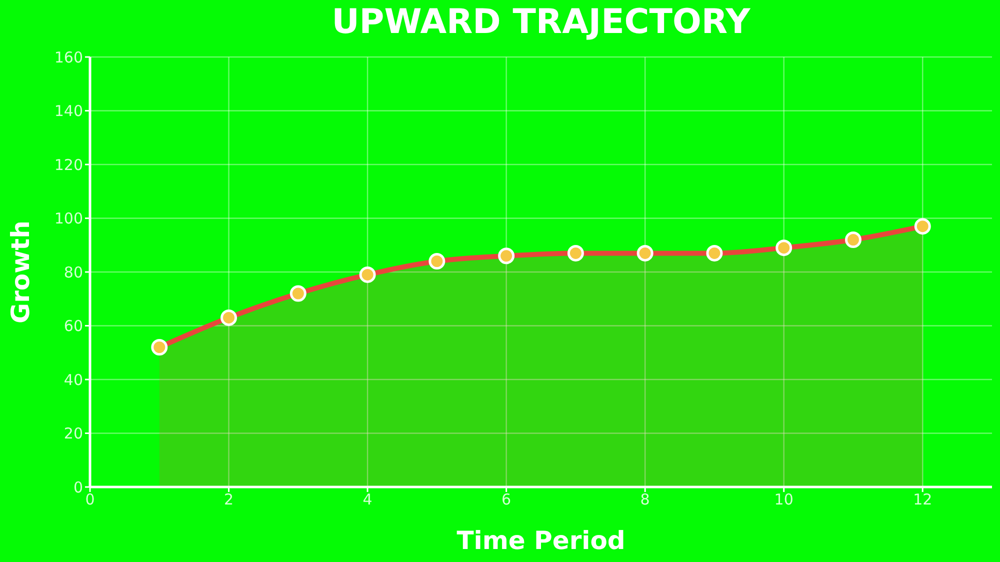 Image resolution: width=1000 pixels, height=562 pixels. What do you see at coordinates (541, 540) in the screenshot?
I see `x-axis-title: Time Period` at bounding box center [541, 540].